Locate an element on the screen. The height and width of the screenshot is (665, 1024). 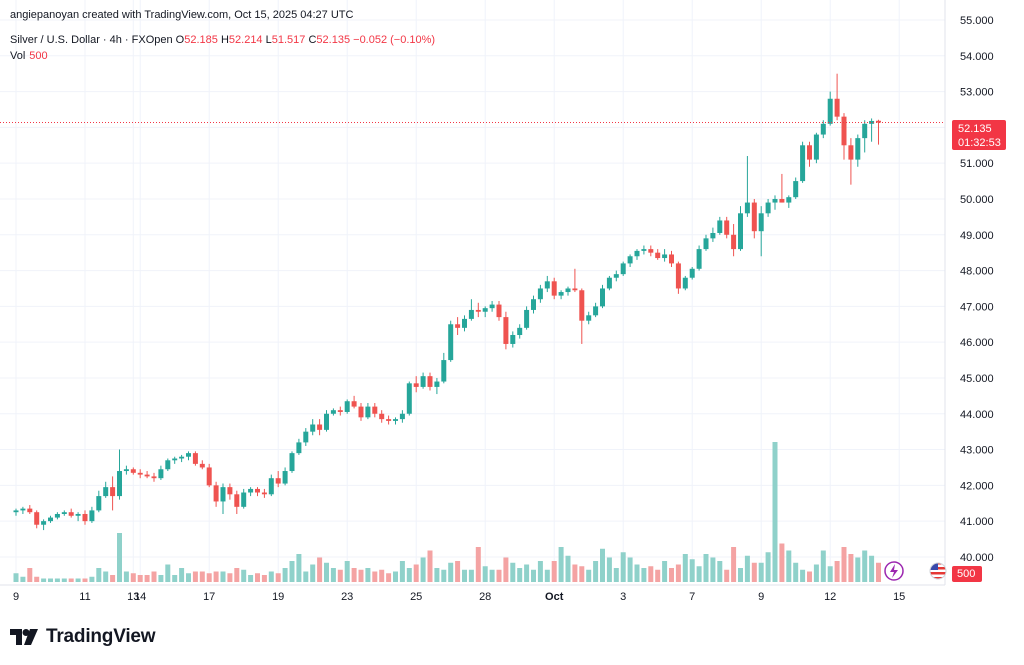
y-tick-label: 51.000 is located at coordinates (977, 164).